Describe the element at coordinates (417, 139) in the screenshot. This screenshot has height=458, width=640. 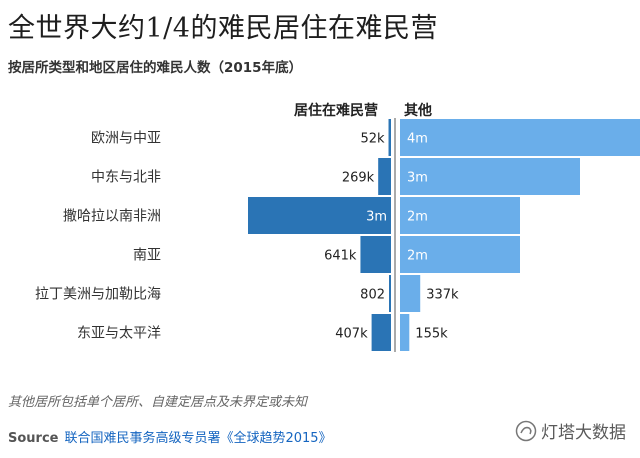
I see `value-label-other-row-0: 4m` at that location.